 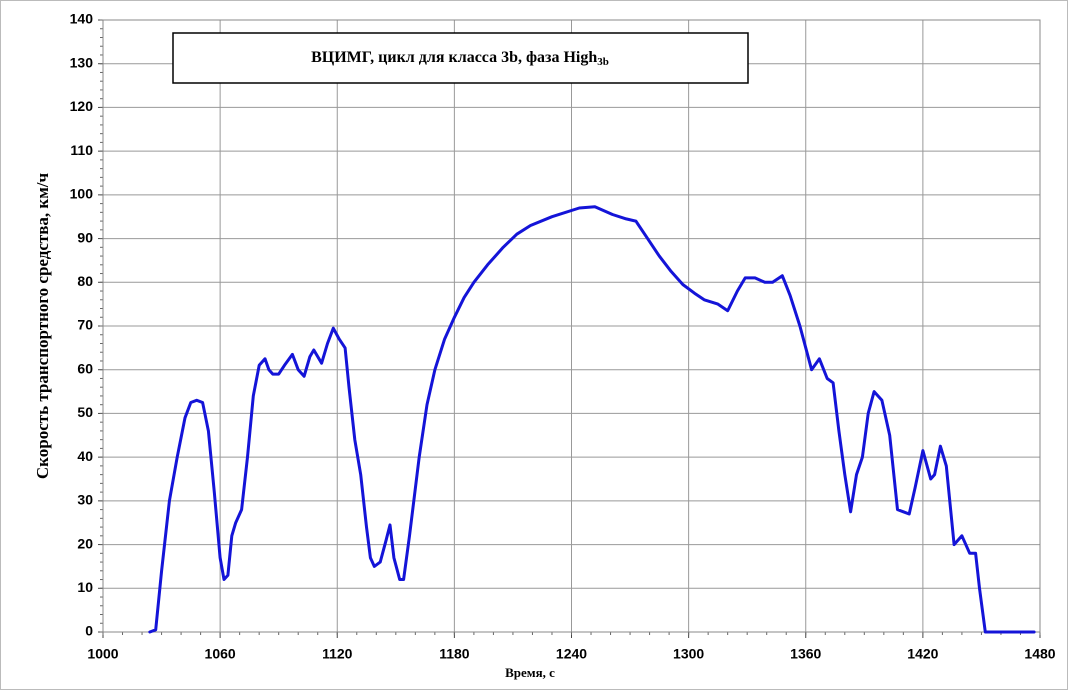 What do you see at coordinates (85, 368) in the screenshot?
I see `y-tick-label: 60` at bounding box center [85, 368].